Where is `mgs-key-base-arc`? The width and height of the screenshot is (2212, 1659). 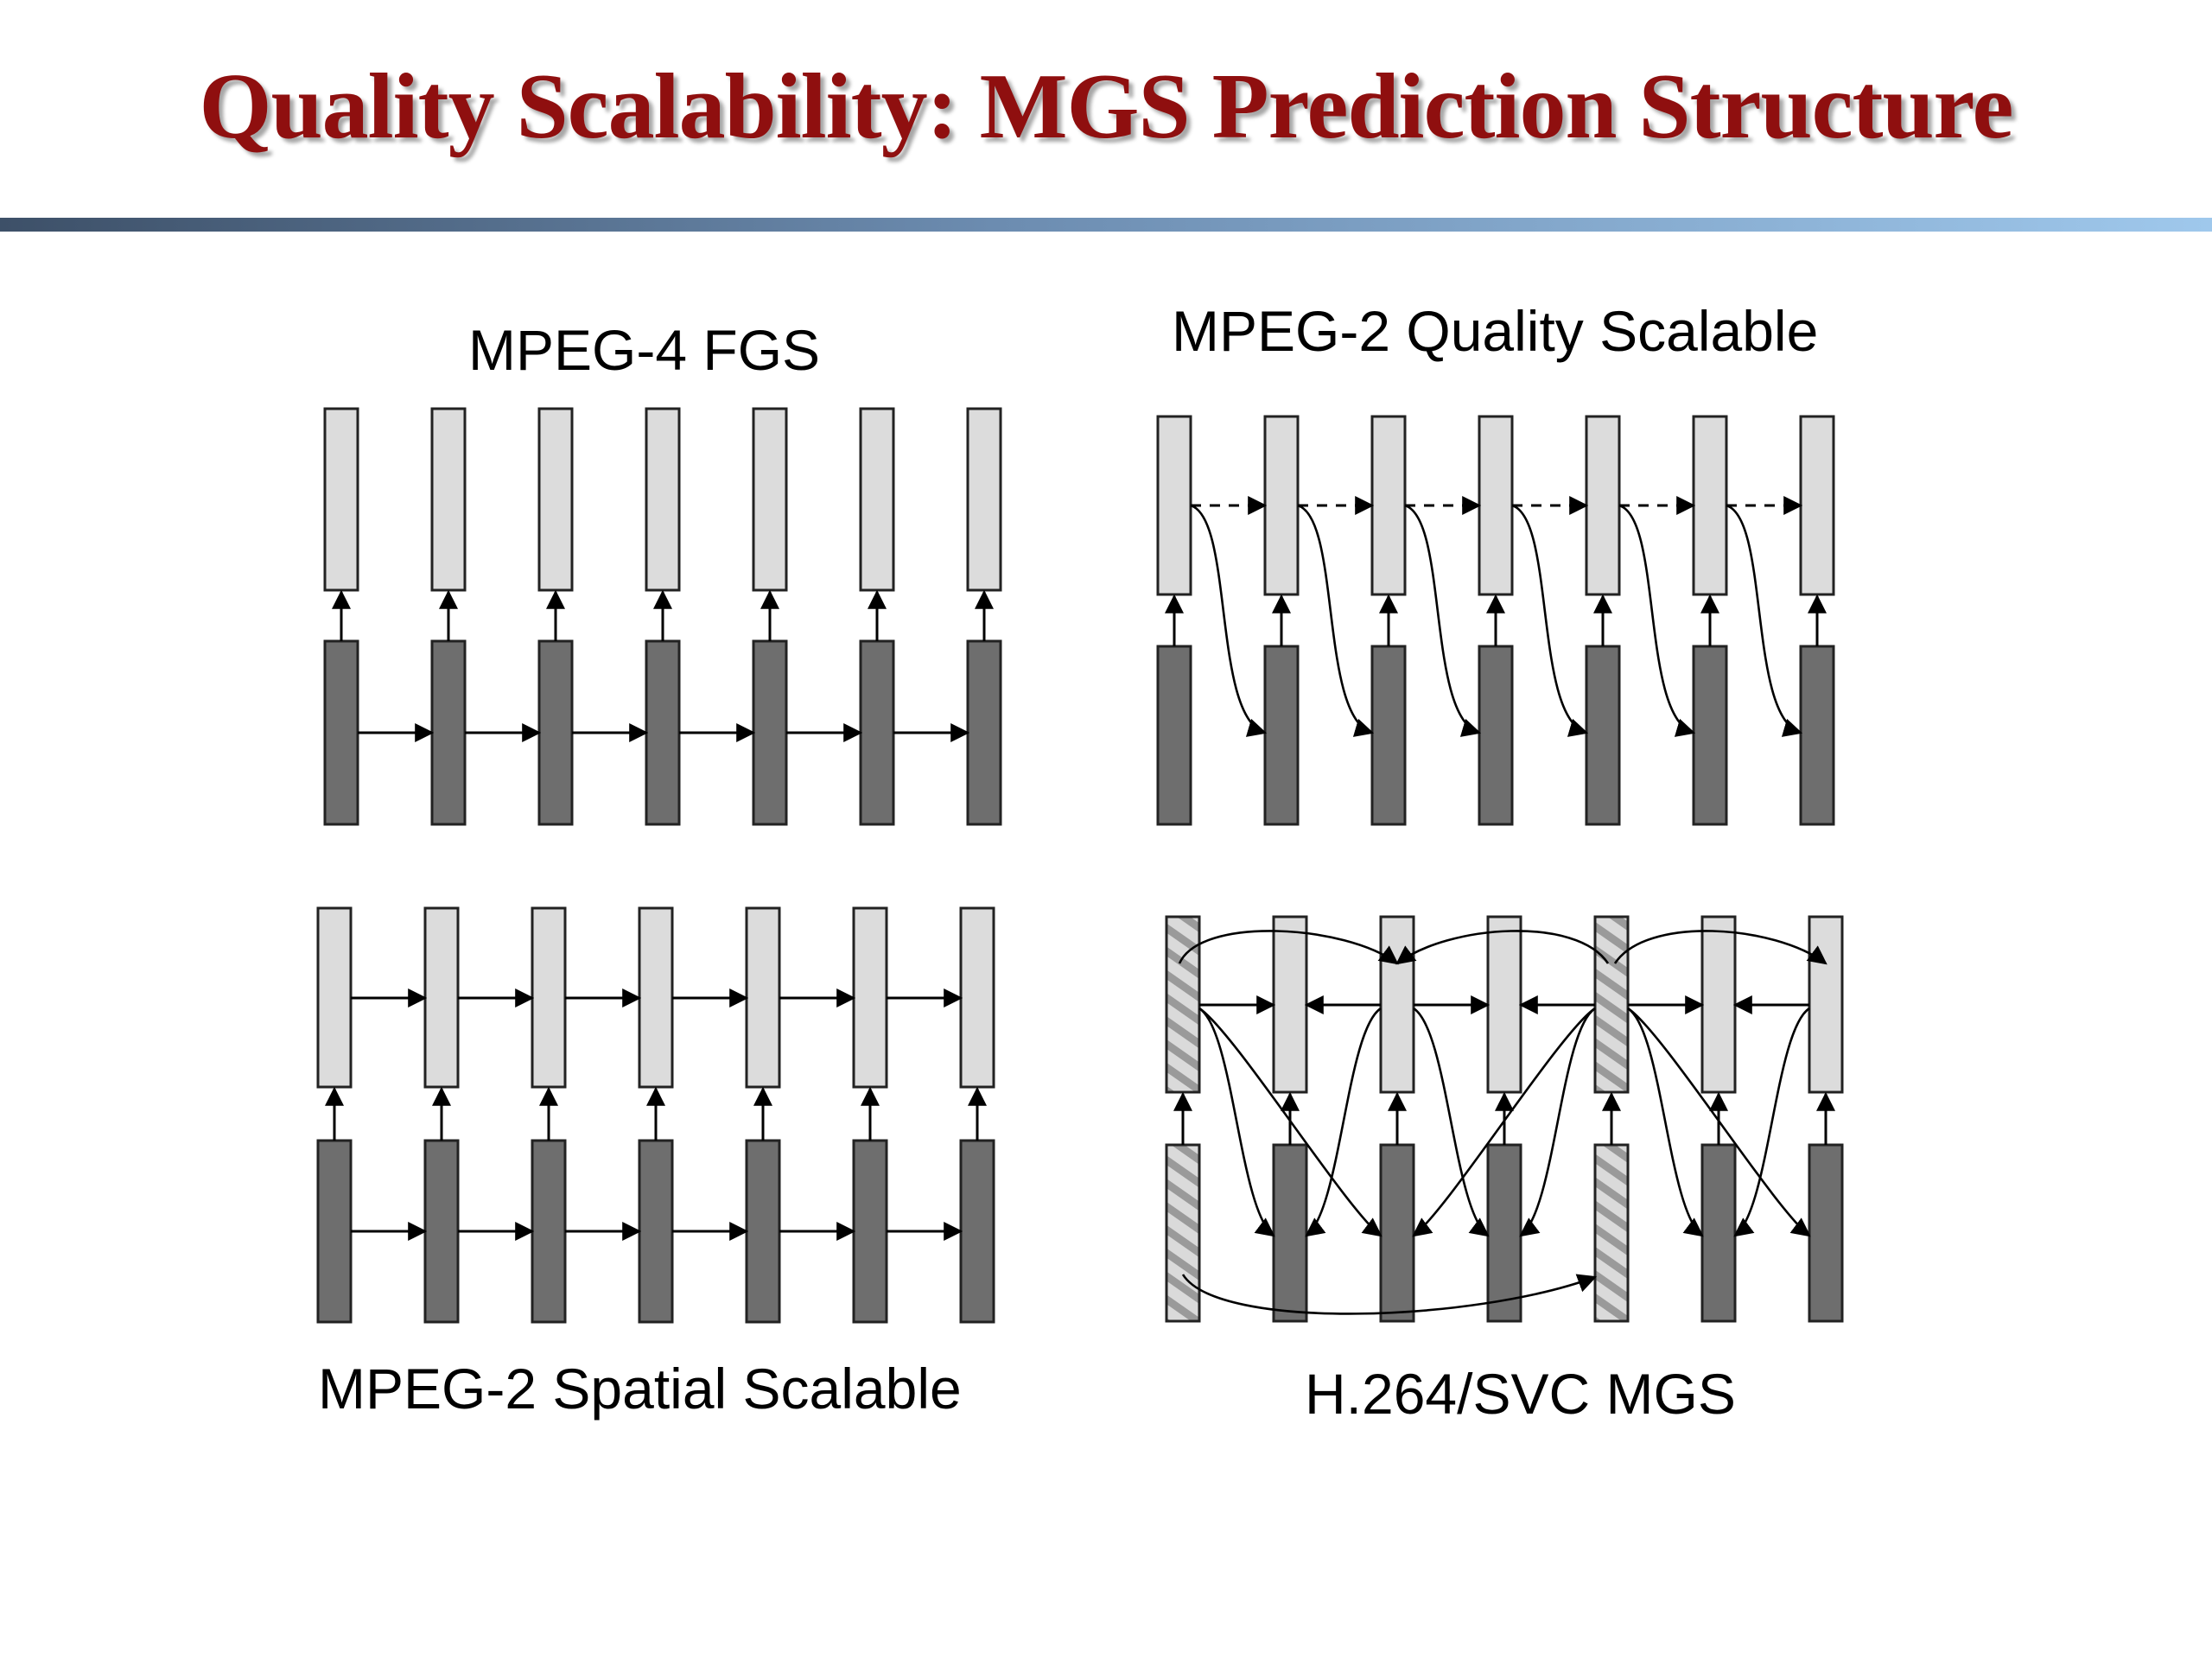 mgs-key-base-arc is located at coordinates (1389, 1294).